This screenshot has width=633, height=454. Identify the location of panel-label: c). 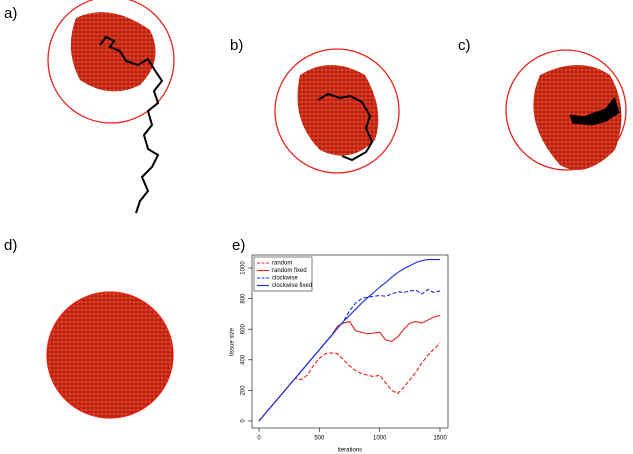
(464, 45).